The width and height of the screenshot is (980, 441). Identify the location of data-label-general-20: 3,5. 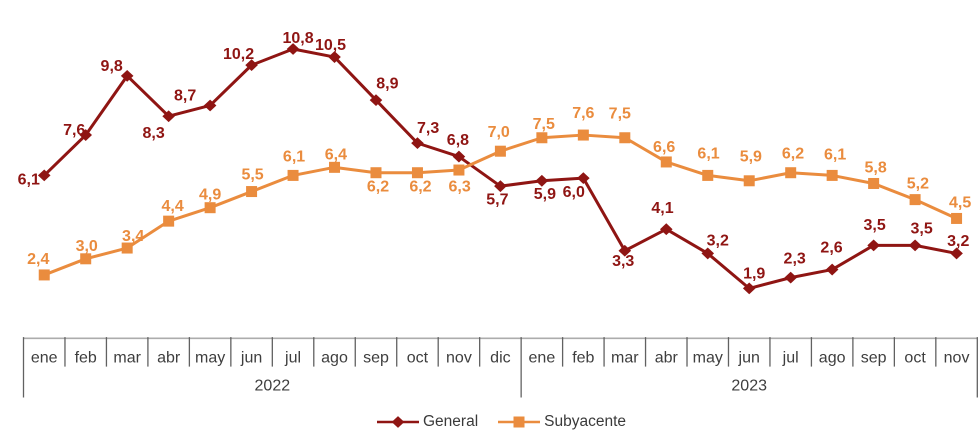
(875, 225).